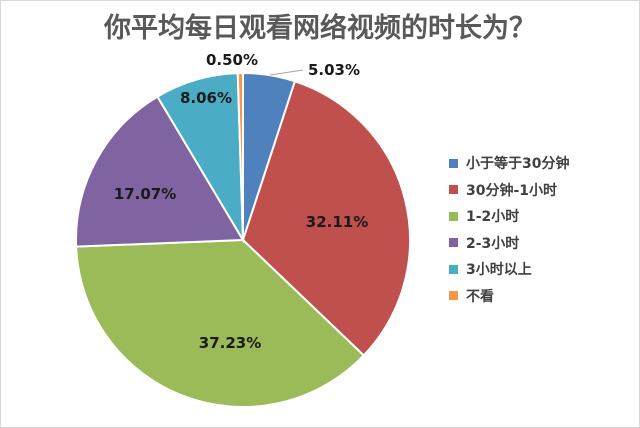  I want to click on data-label-3h-plus: 8.06%, so click(206, 98).